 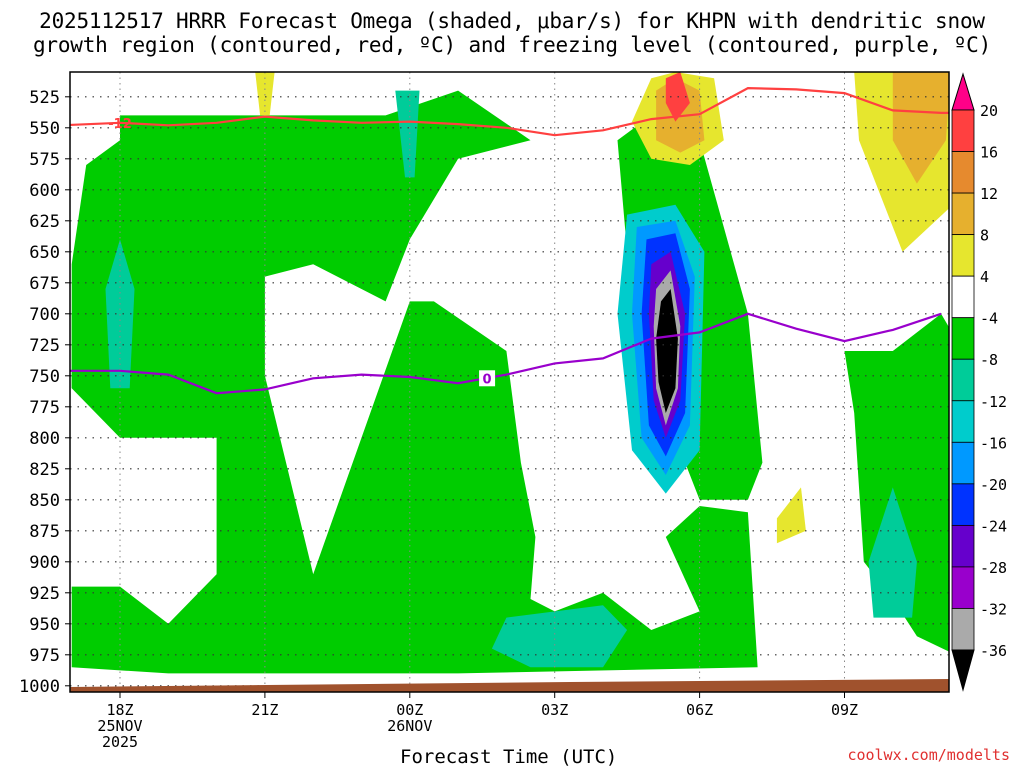 What do you see at coordinates (506, 353) in the screenshot?
I see `freezing-level-contour-line` at bounding box center [506, 353].